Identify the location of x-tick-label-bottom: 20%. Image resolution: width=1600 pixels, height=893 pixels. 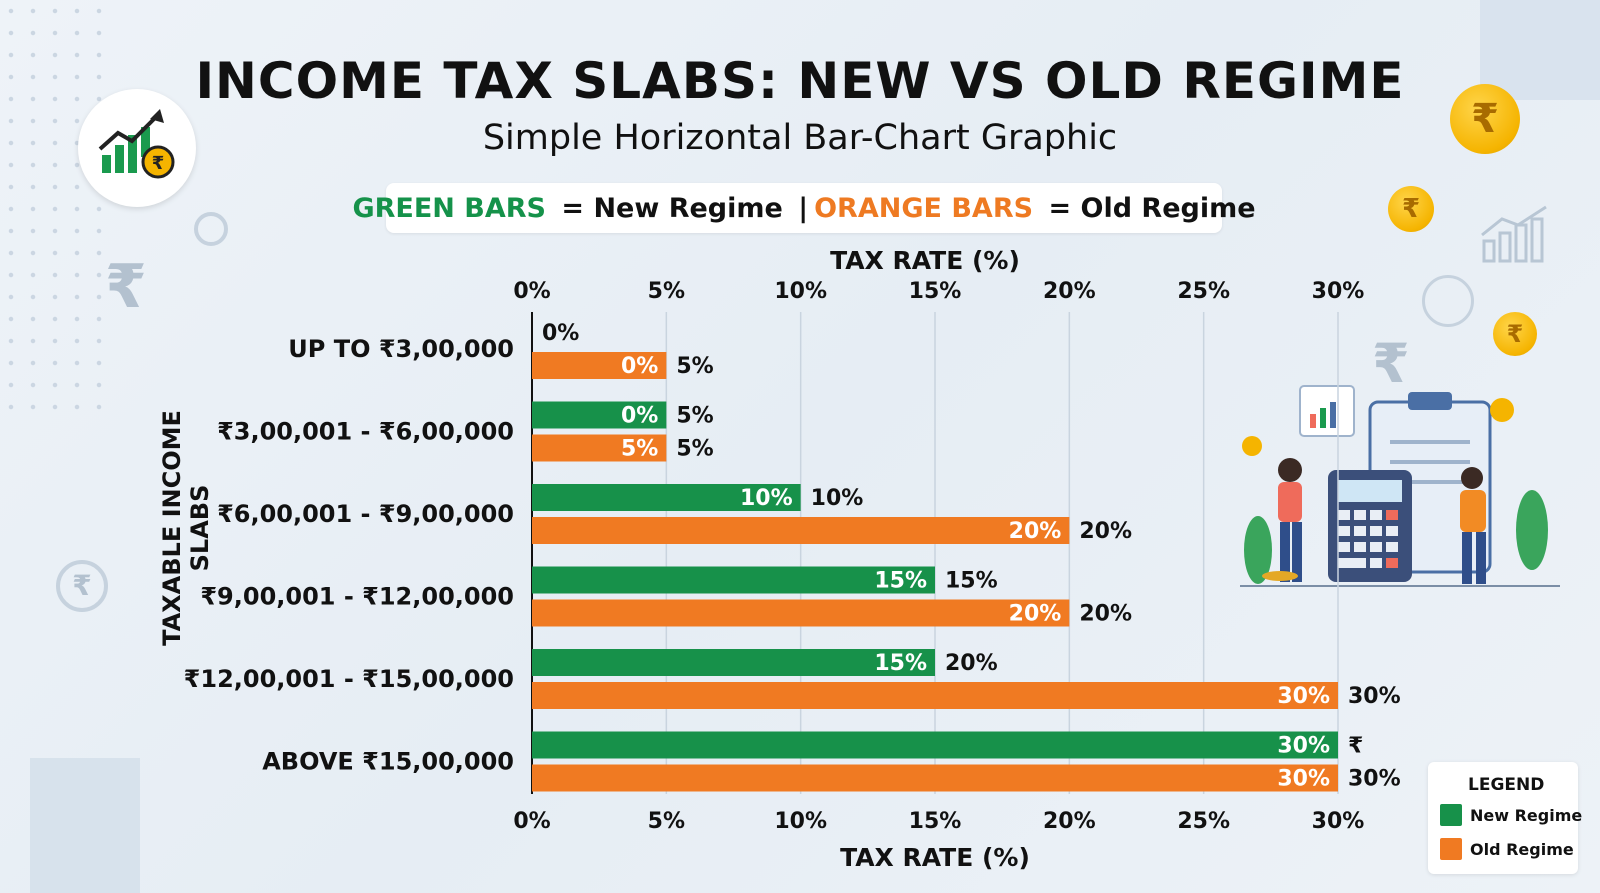
(1069, 821).